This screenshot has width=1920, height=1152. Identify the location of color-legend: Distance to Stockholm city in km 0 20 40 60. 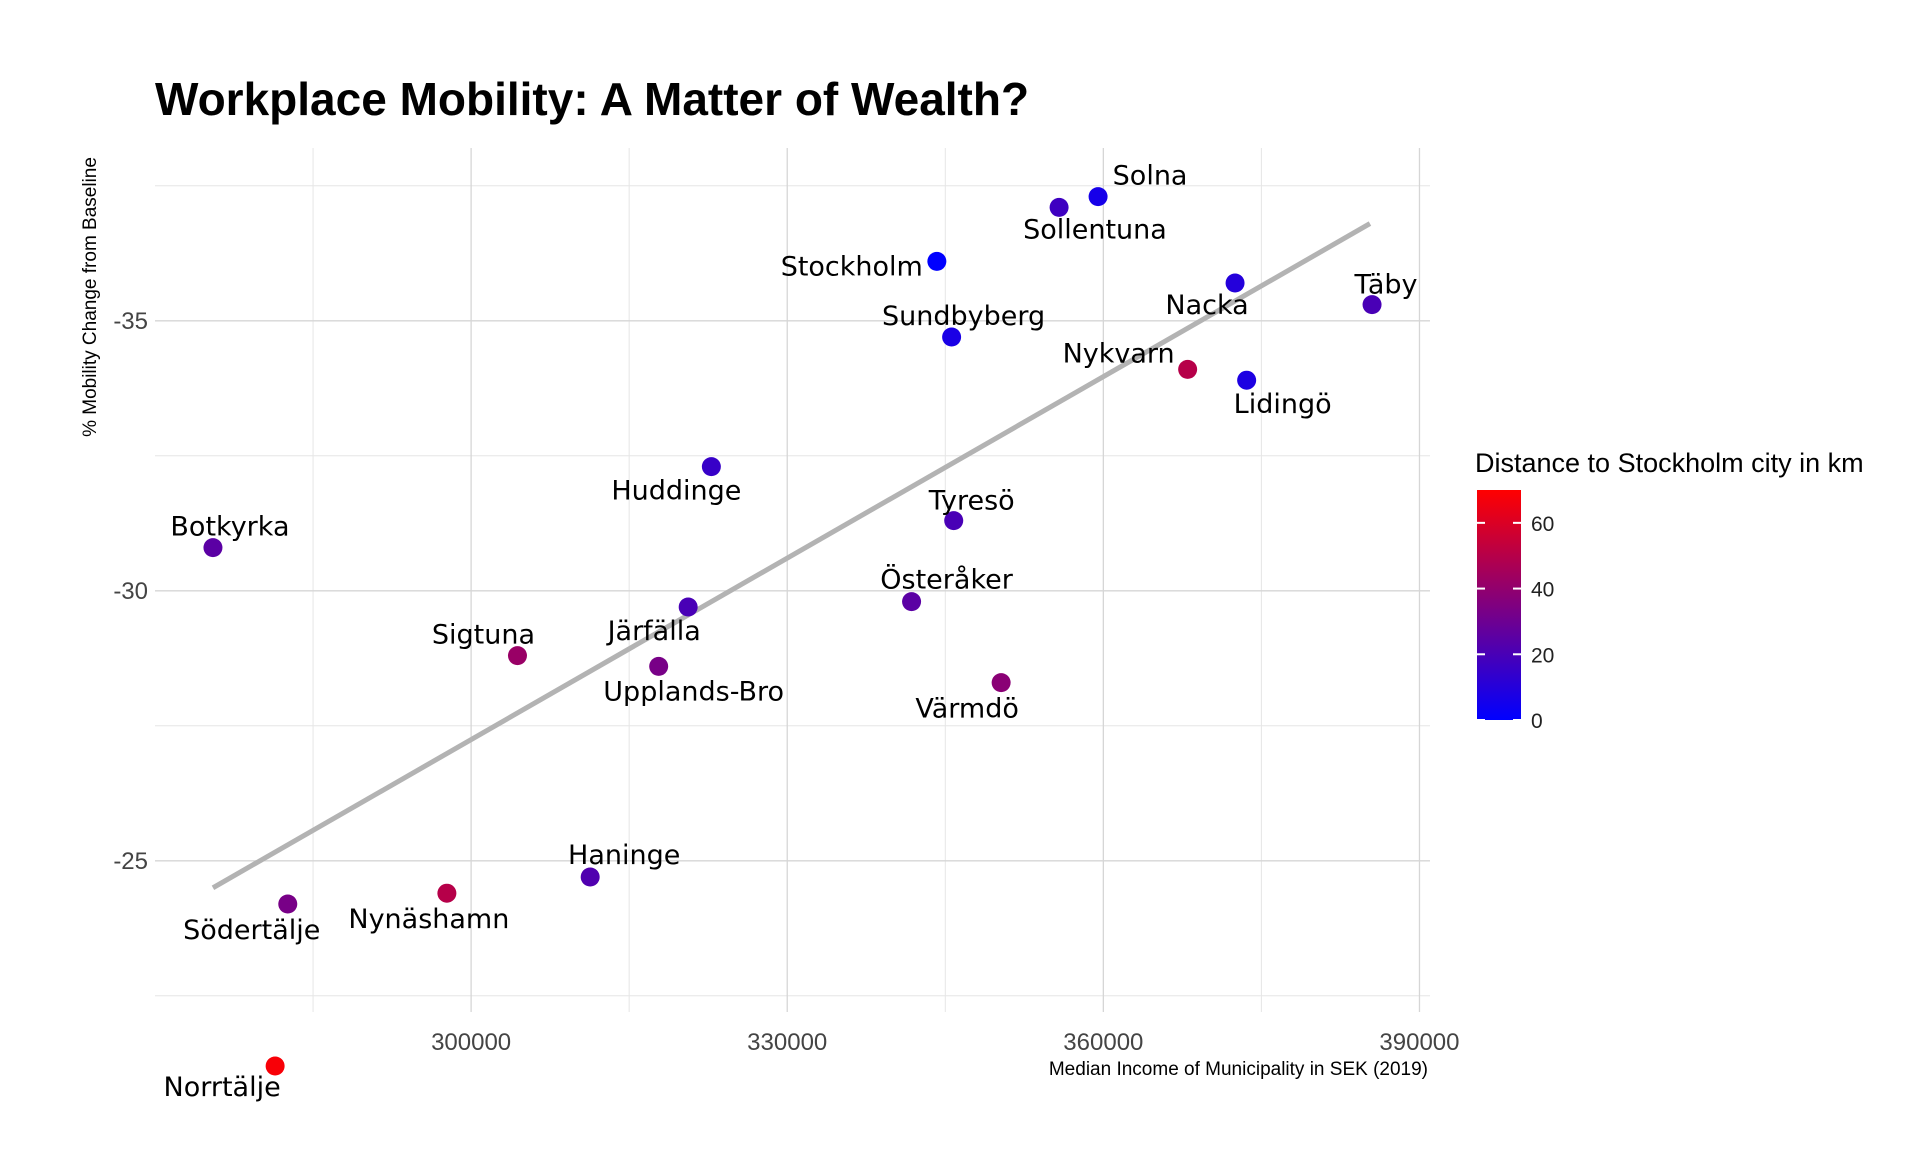
(1669, 590).